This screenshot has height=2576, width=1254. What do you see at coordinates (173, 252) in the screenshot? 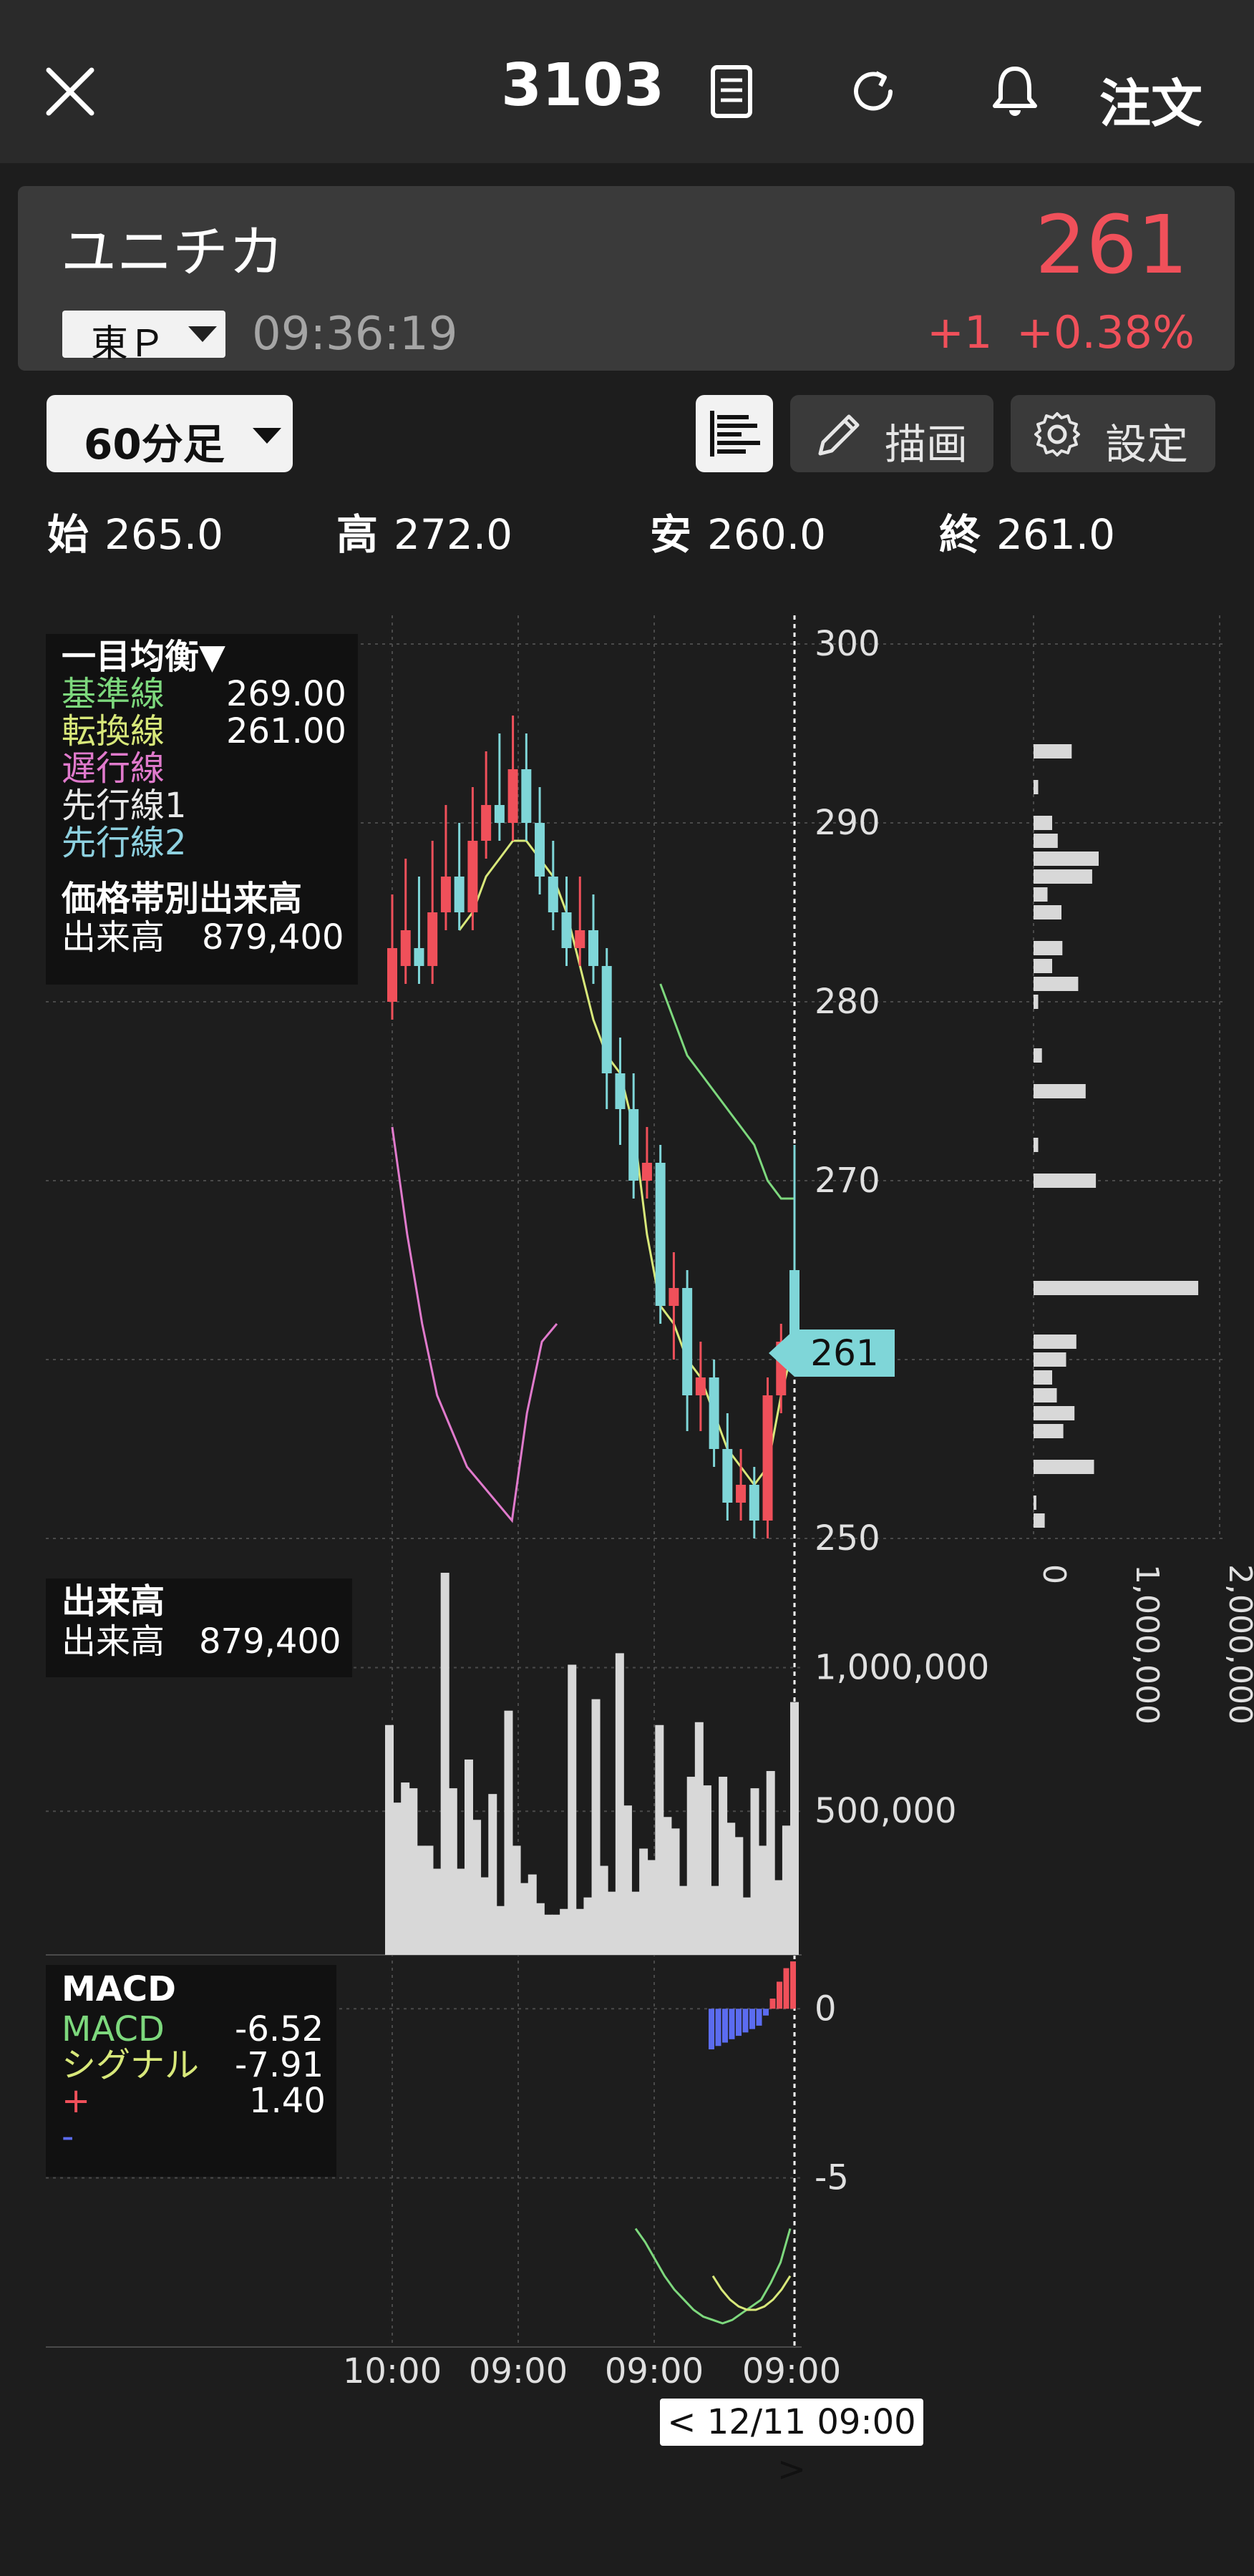
I see `stock-name: ユニチカ` at bounding box center [173, 252].